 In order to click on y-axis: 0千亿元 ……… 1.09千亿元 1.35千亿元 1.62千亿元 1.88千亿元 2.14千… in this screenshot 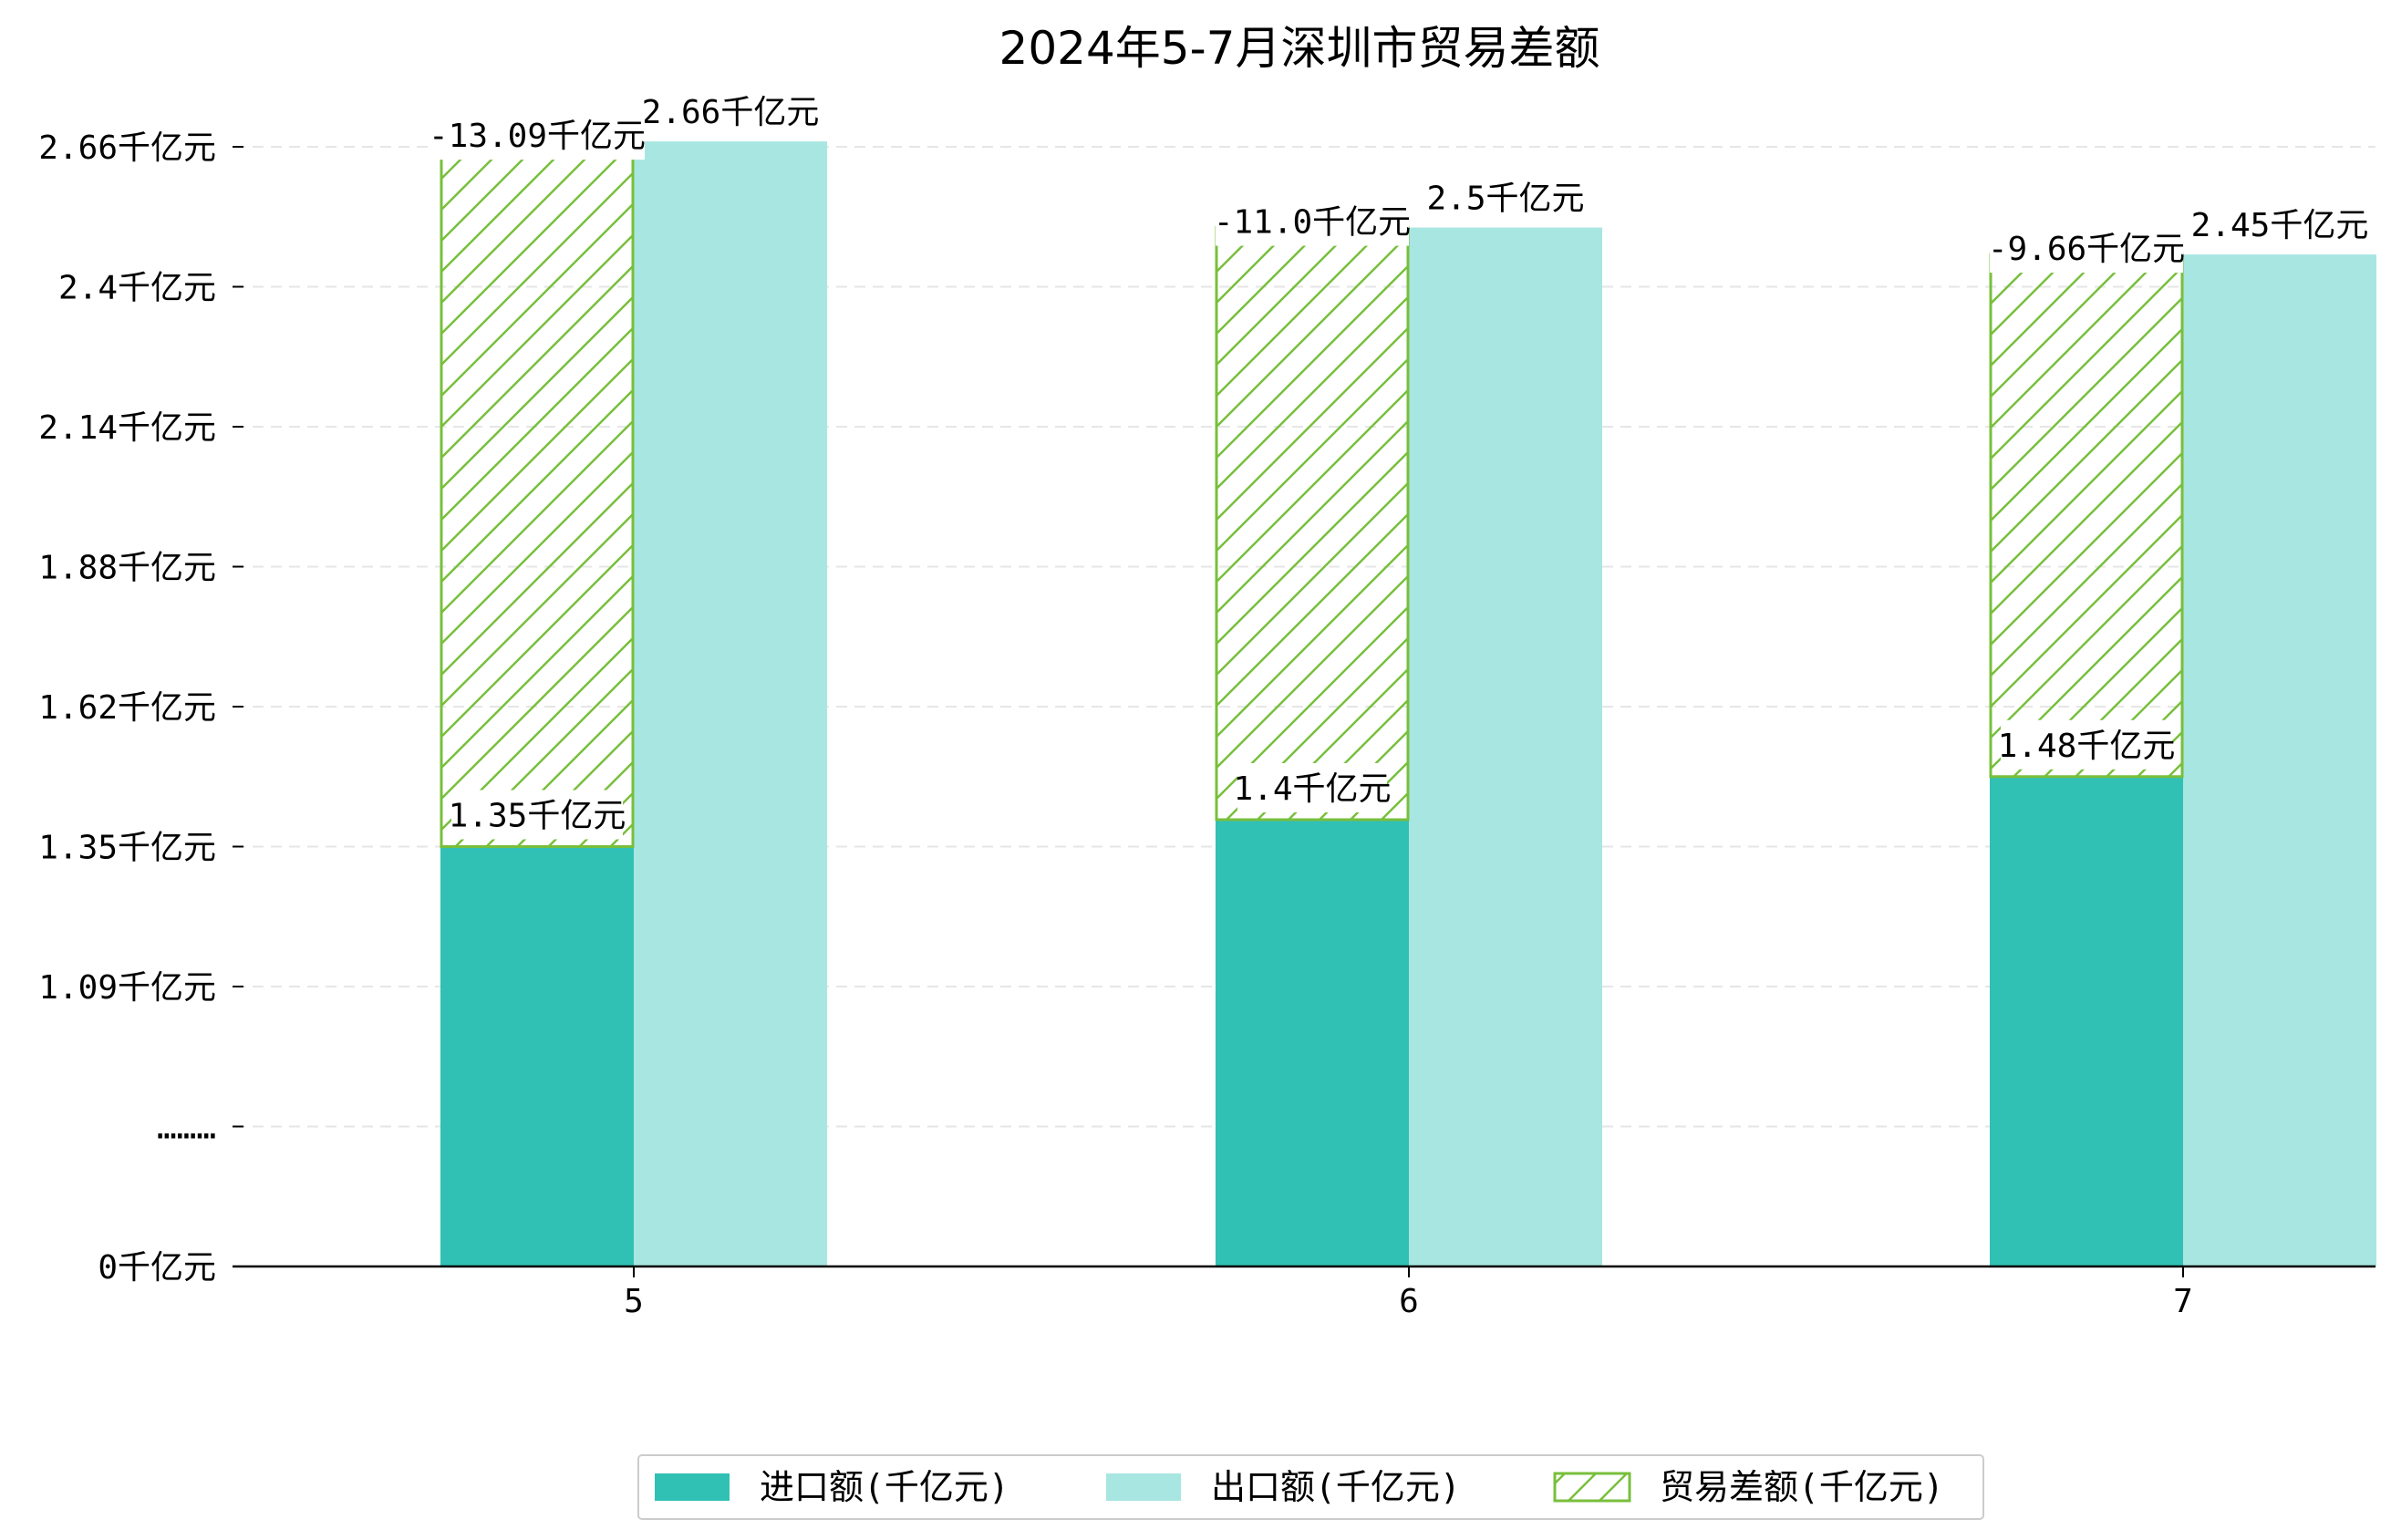, I will do `click(140, 708)`.